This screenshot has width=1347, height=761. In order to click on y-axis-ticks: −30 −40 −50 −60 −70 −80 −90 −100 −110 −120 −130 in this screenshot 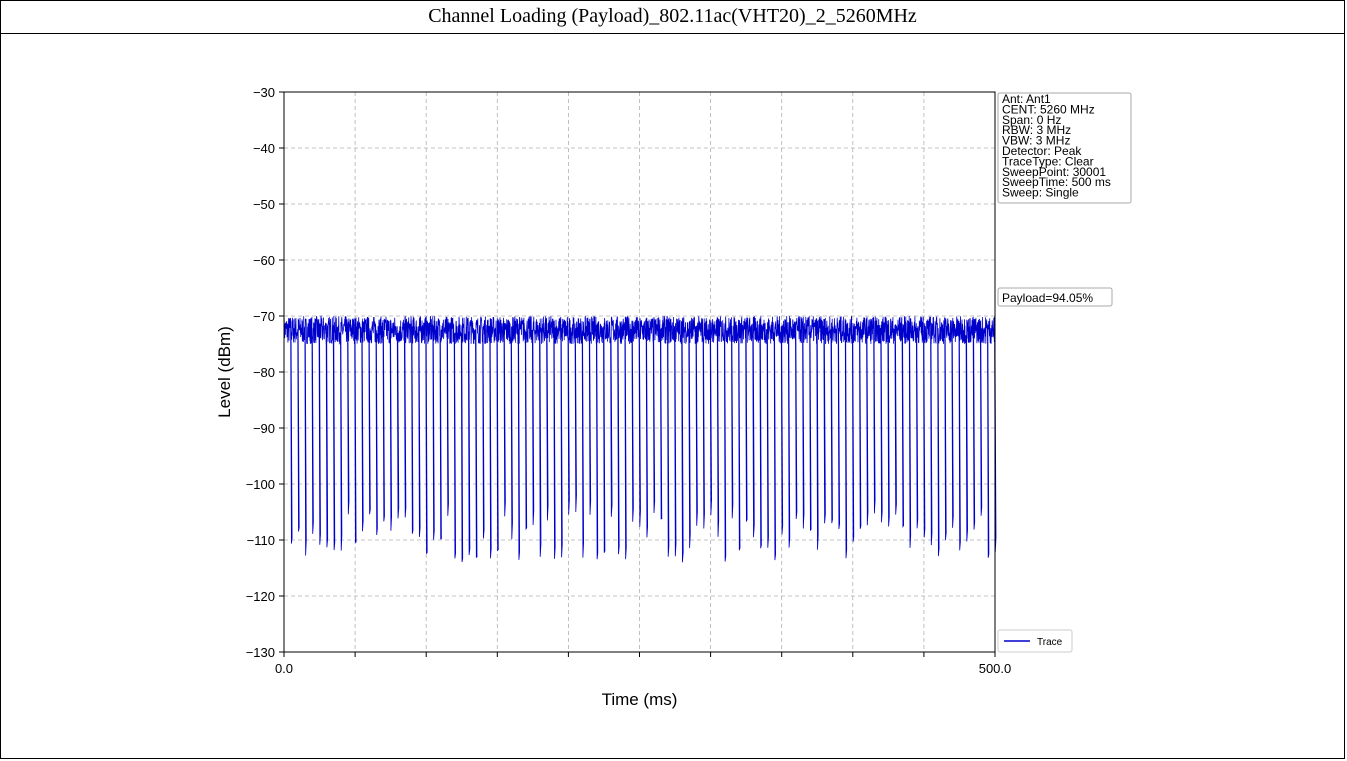, I will do `click(265, 372)`.